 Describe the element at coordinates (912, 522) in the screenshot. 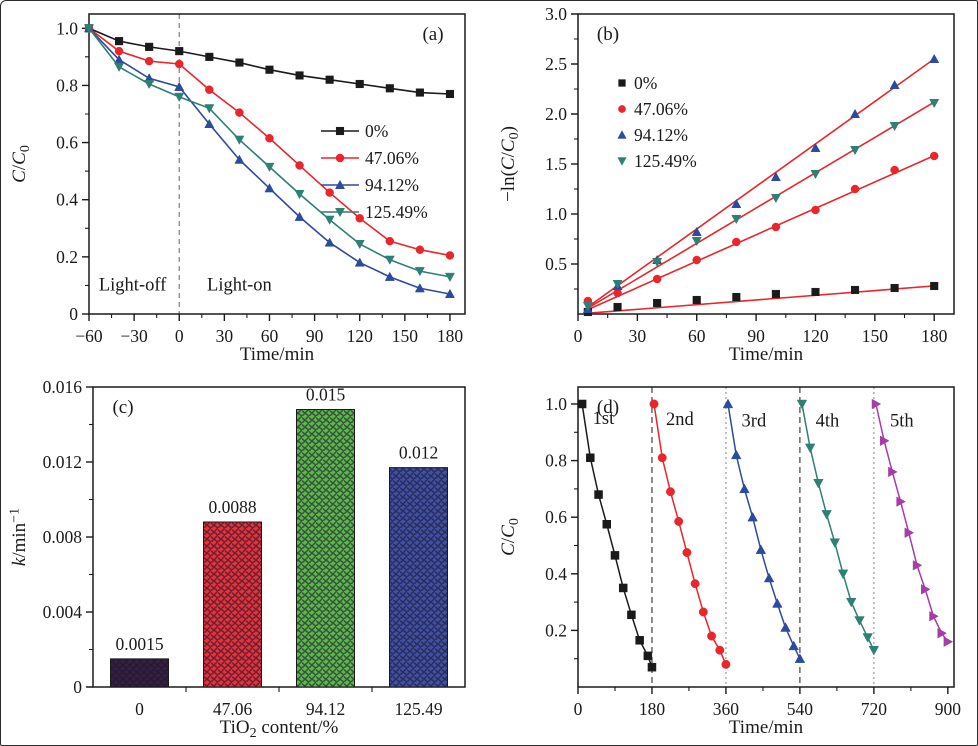

I see `series-5th` at that location.